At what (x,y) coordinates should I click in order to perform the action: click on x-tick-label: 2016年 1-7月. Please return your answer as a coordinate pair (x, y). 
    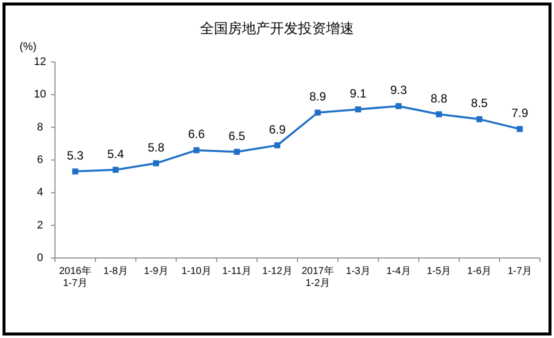
    Looking at the image, I should click on (75, 277).